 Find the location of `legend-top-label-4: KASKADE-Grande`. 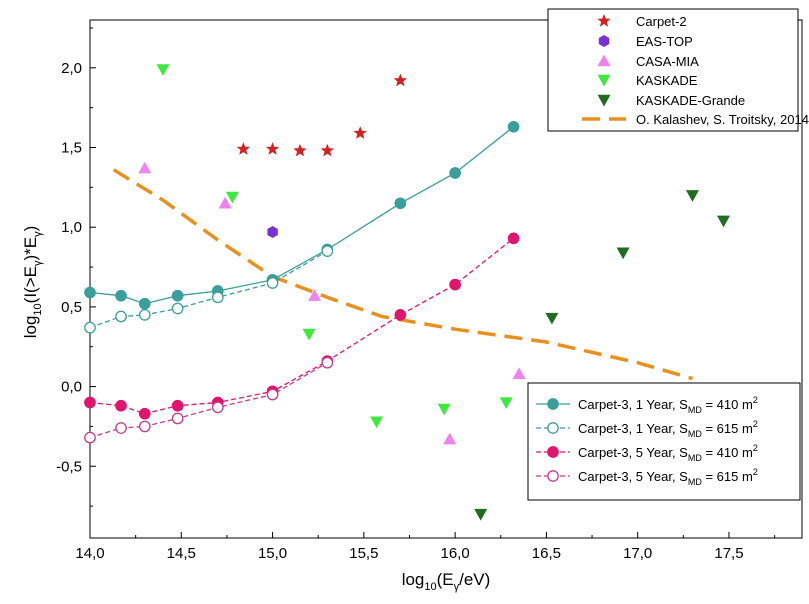

legend-top-label-4: KASKADE-Grande is located at coordinates (690, 100).